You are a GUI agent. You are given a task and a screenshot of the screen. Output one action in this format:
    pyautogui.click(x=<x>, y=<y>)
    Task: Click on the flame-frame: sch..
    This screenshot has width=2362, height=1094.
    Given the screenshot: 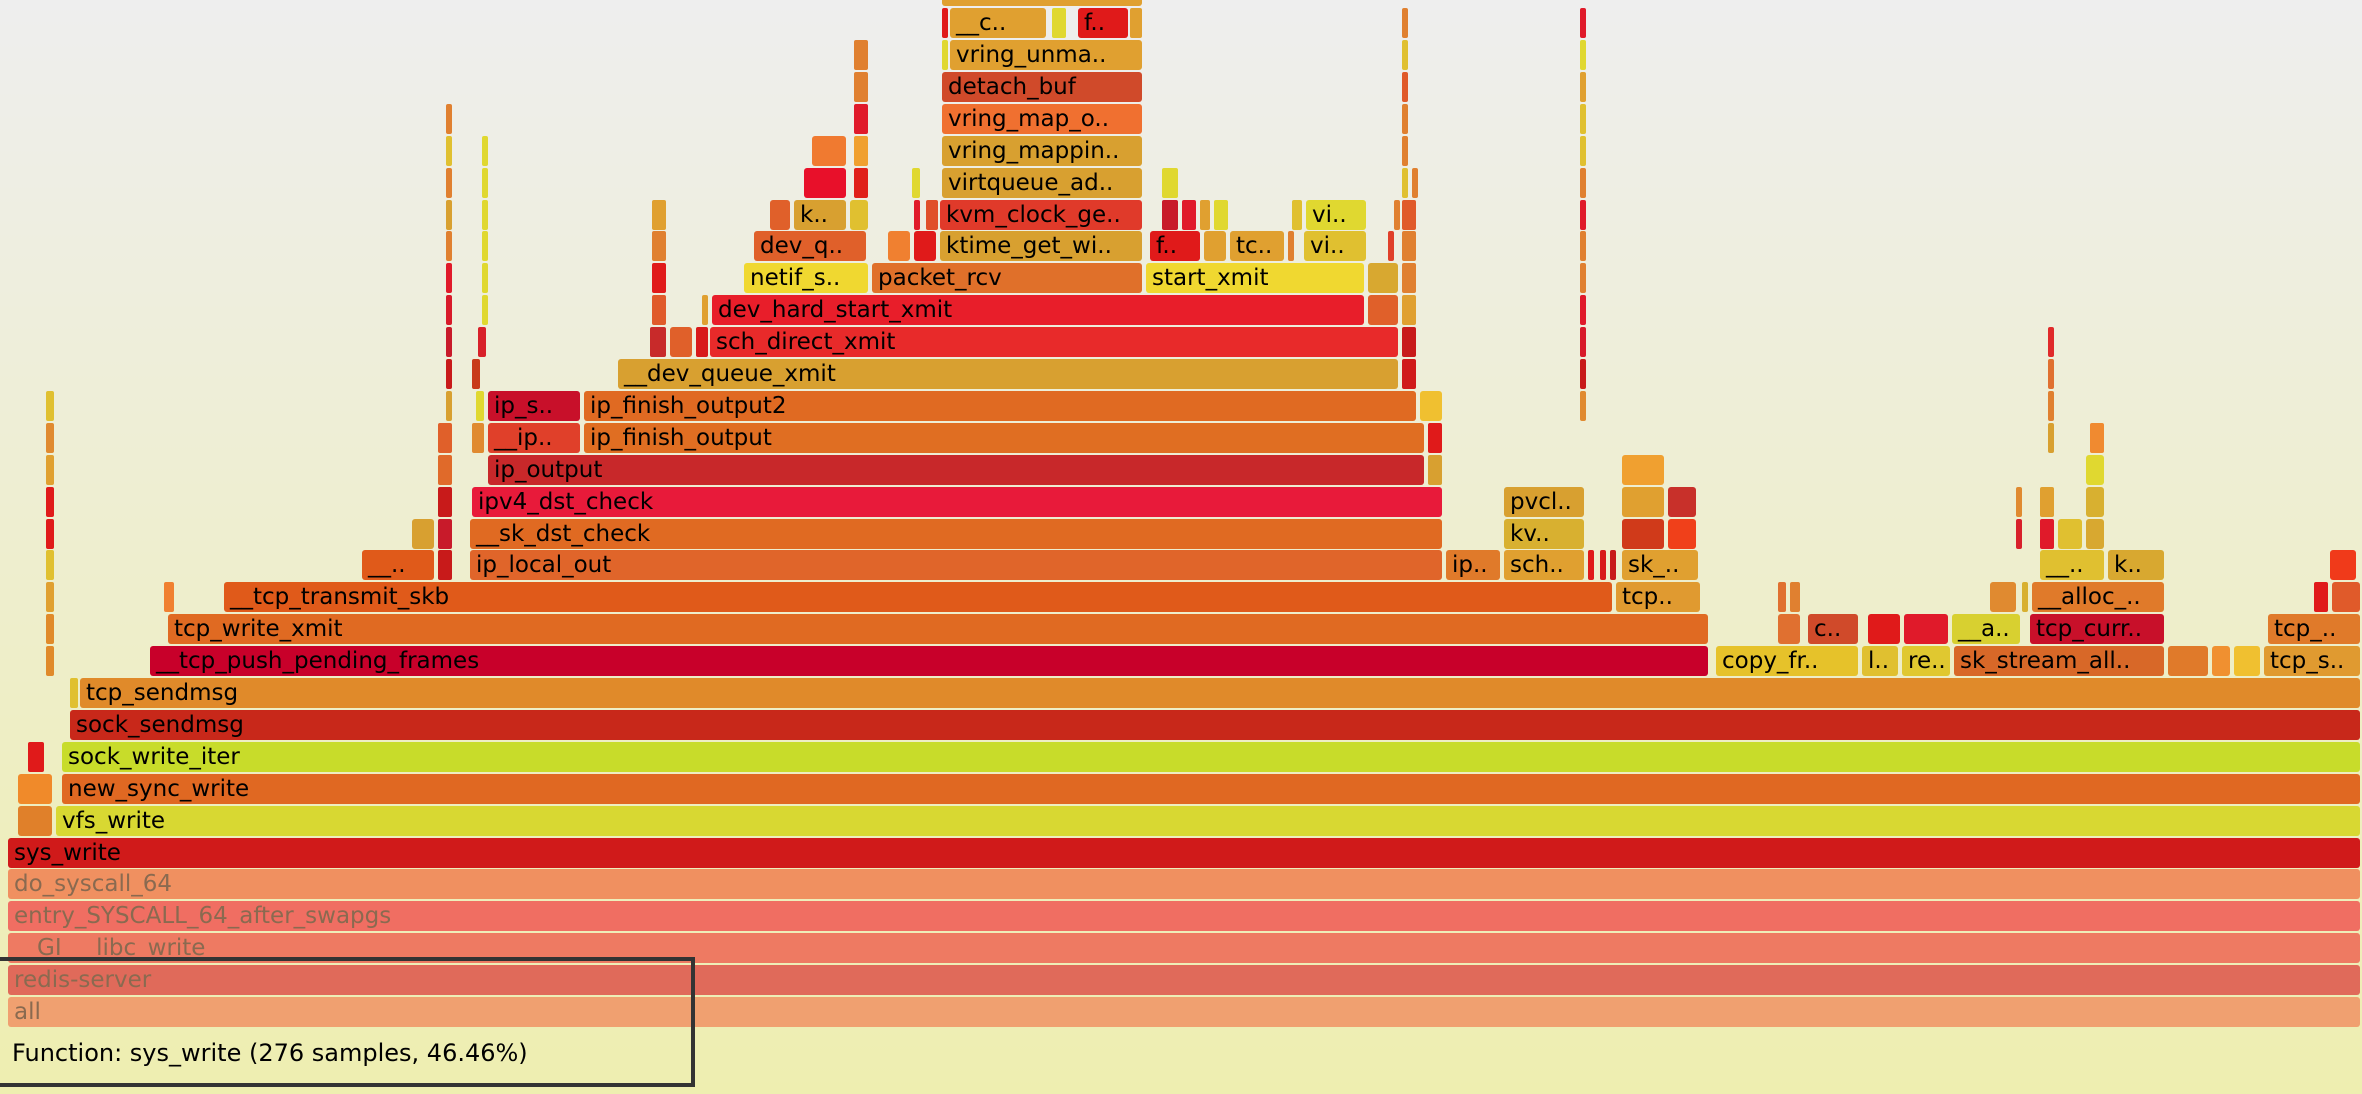 What is the action you would take?
    pyautogui.click(x=1544, y=565)
    